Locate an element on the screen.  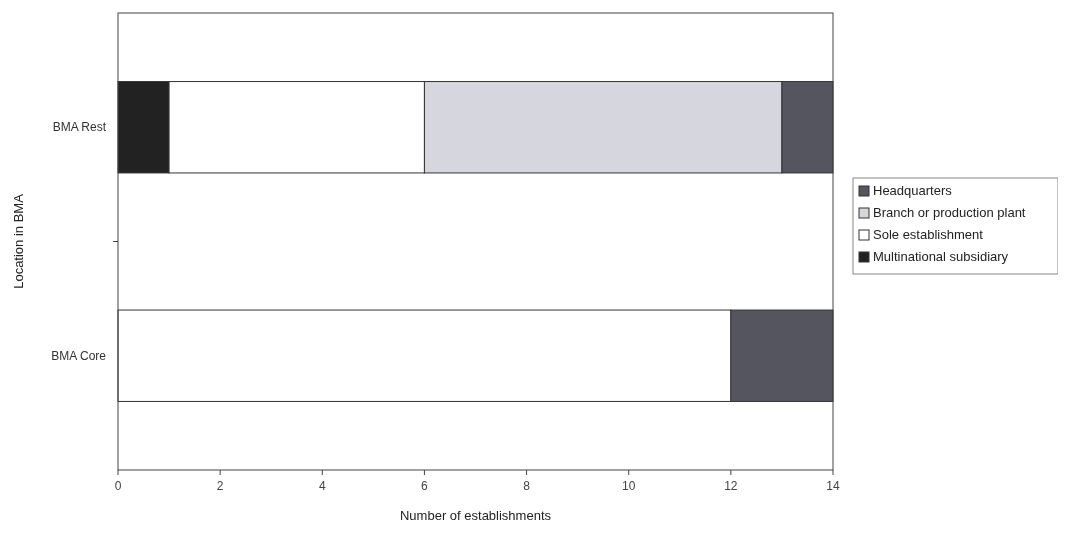
x-tick-label: 10 is located at coordinates (629, 486).